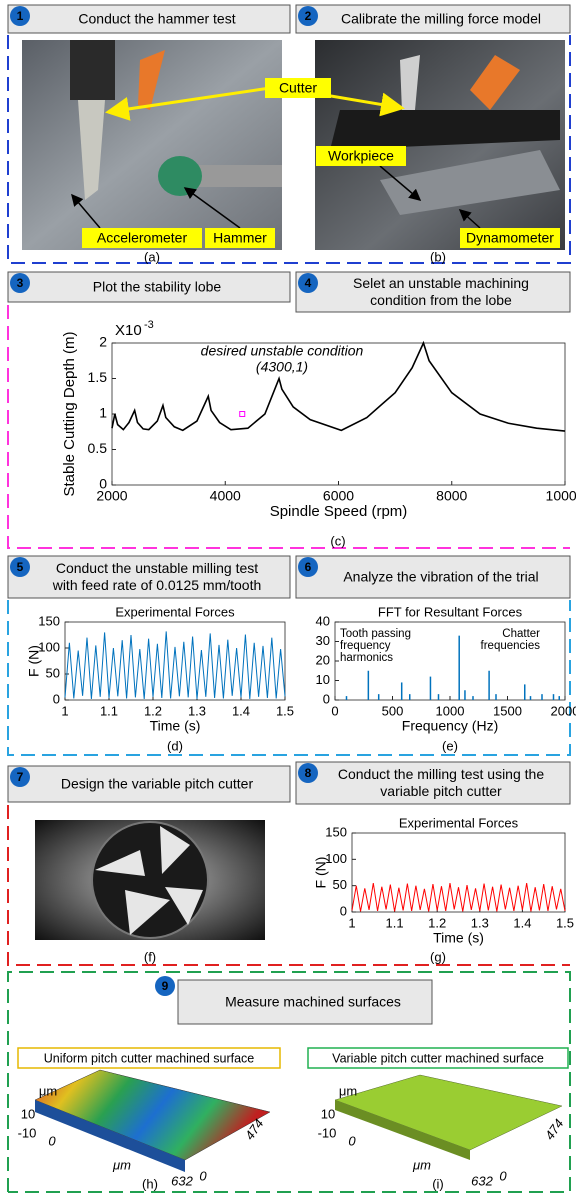  What do you see at coordinates (242, 414) in the screenshot?
I see `annotation-point` at bounding box center [242, 414].